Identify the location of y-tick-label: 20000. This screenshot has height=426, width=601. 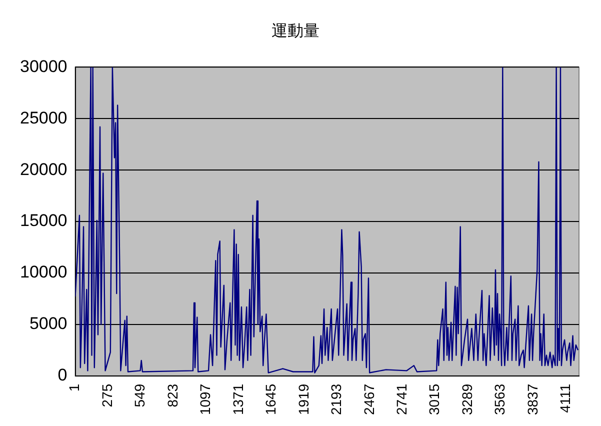
(44, 169).